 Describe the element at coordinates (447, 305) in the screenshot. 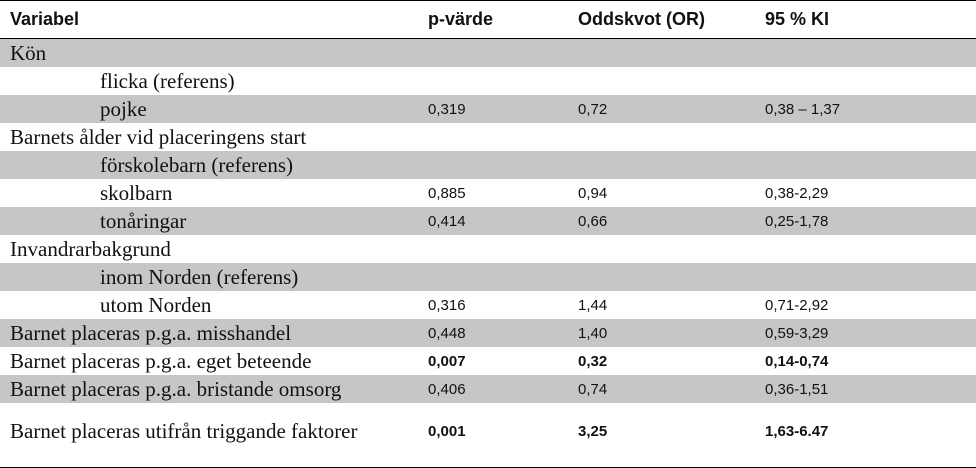

I see `row-p-value: 0,316` at that location.